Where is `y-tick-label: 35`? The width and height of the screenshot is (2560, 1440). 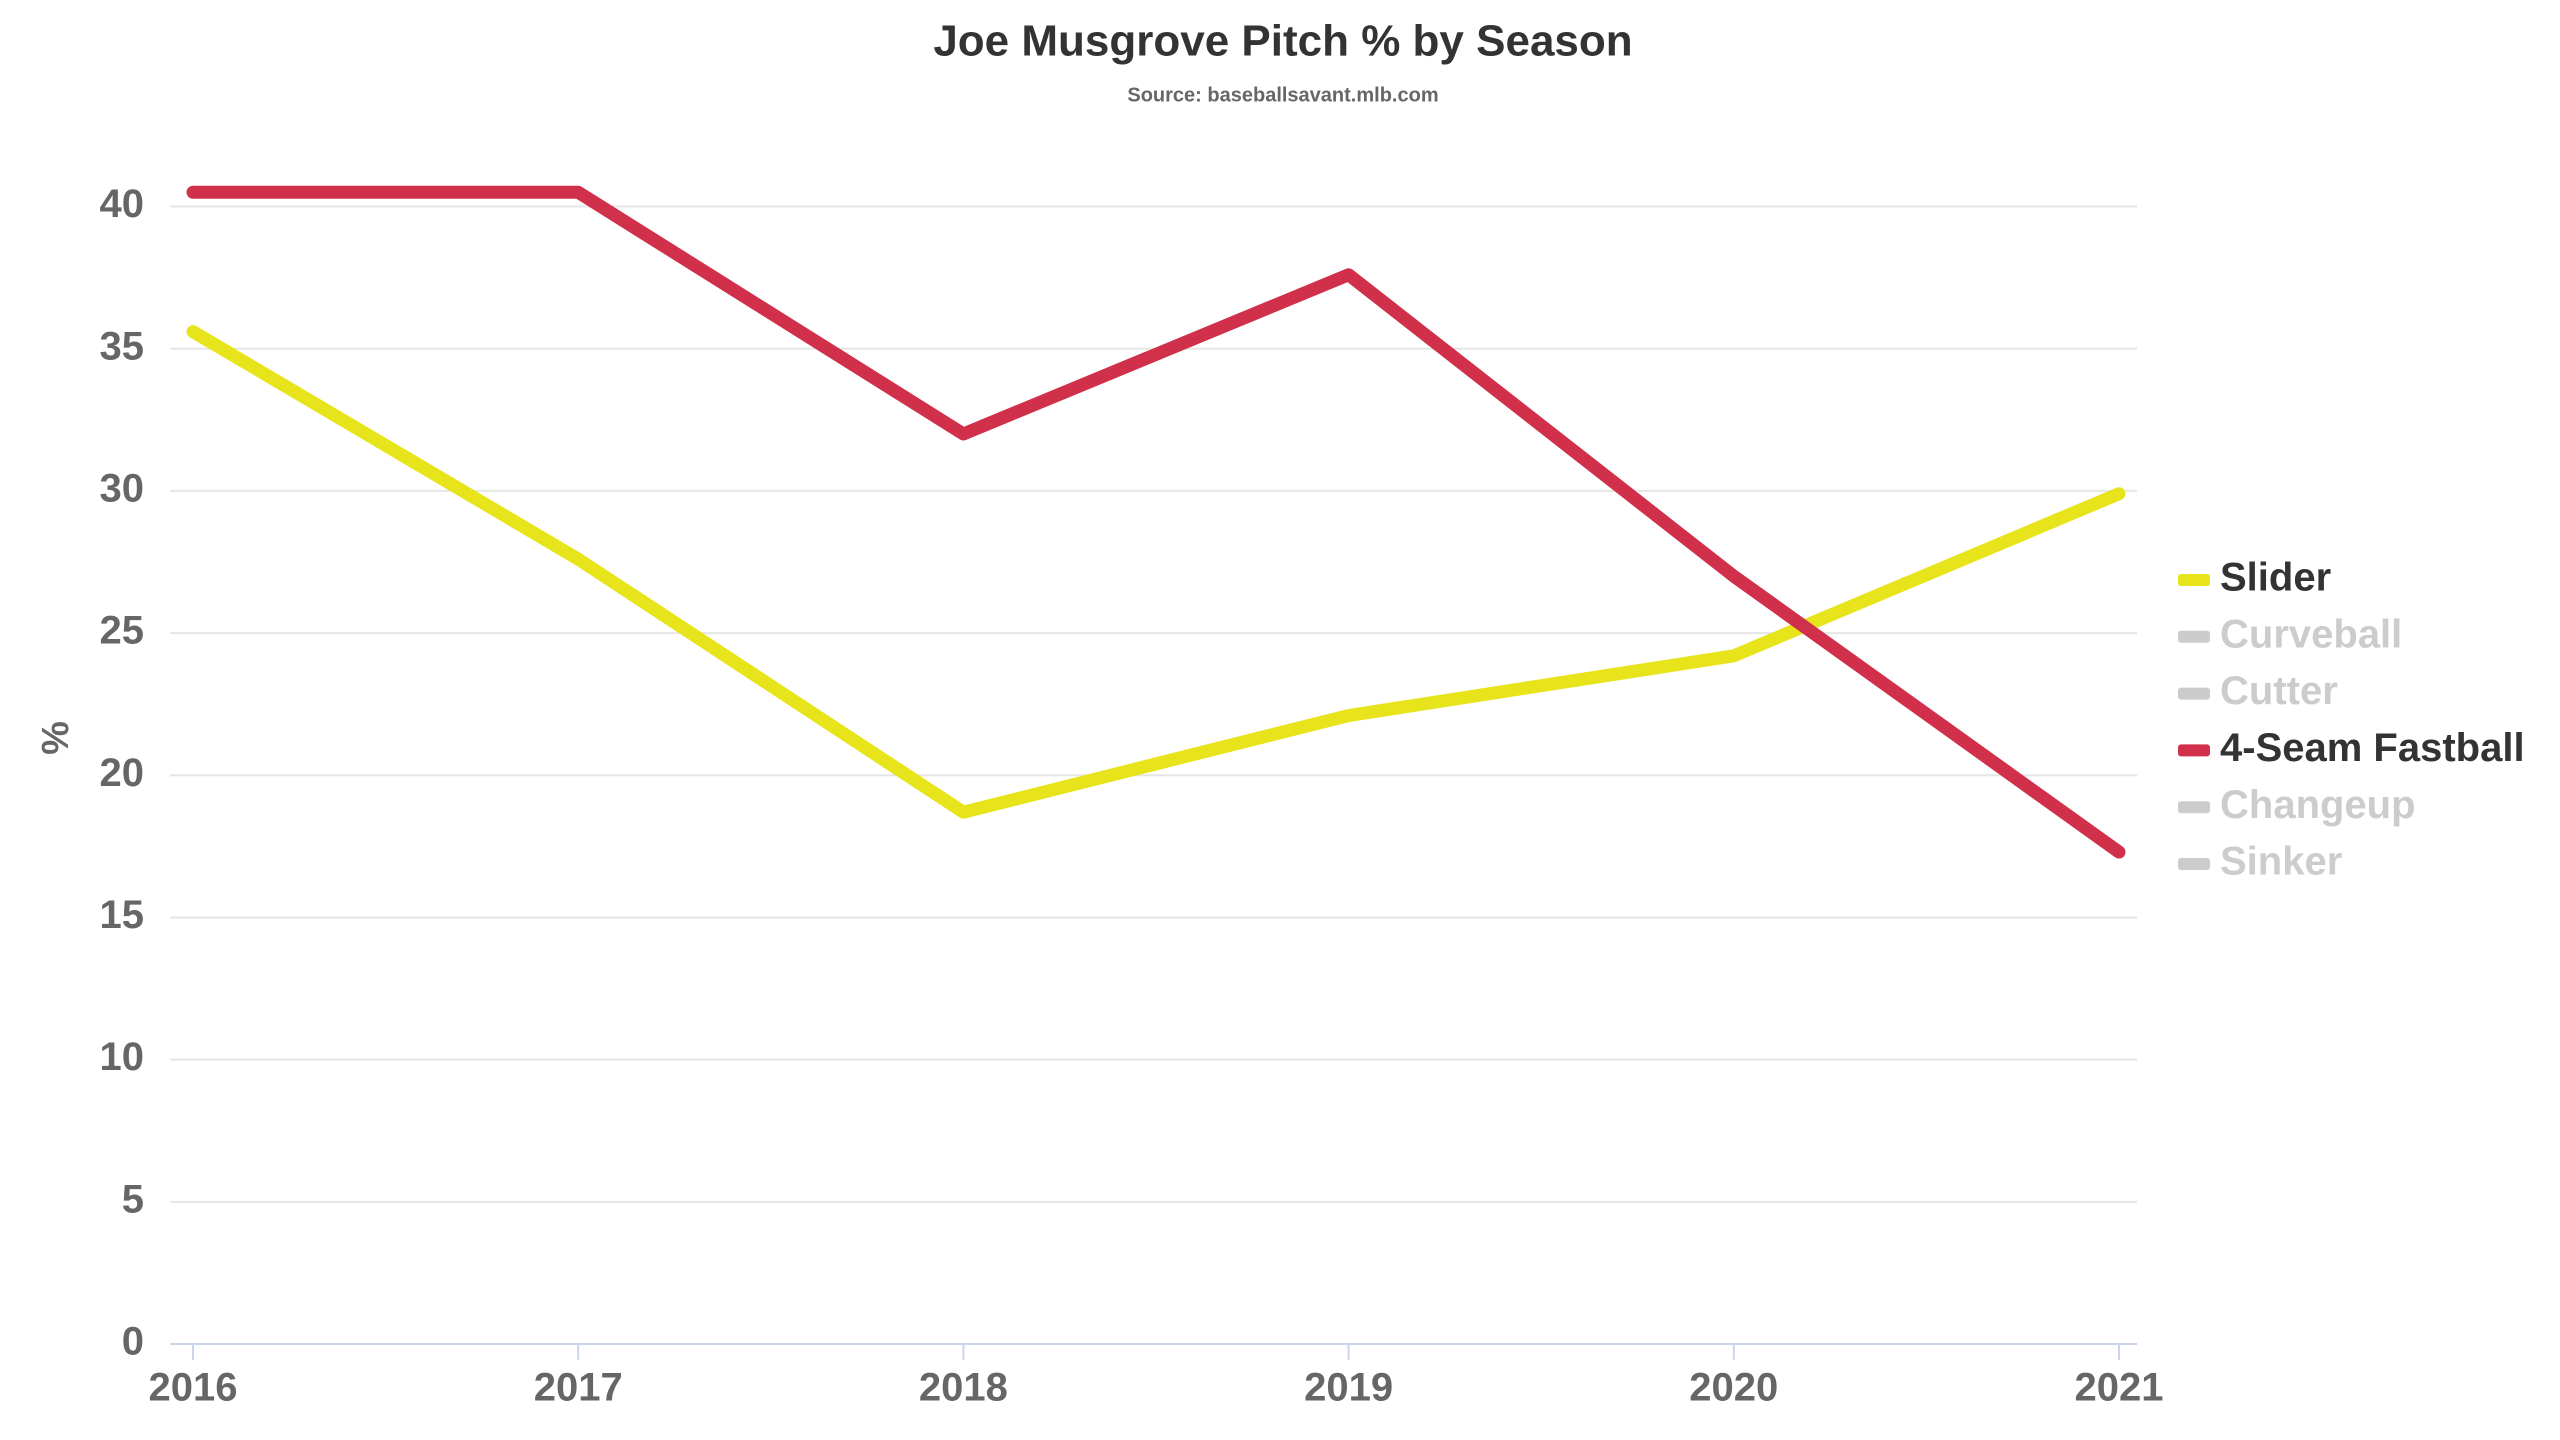
y-tick-label: 35 is located at coordinates (122, 346).